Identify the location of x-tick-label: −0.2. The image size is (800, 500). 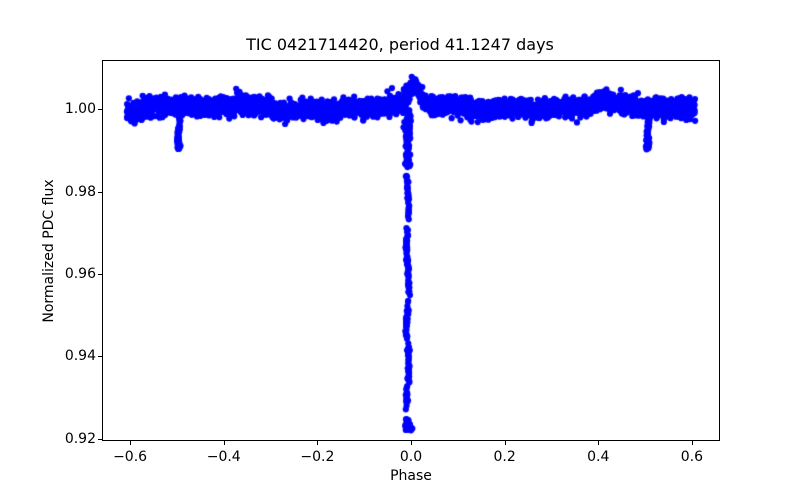
(317, 457).